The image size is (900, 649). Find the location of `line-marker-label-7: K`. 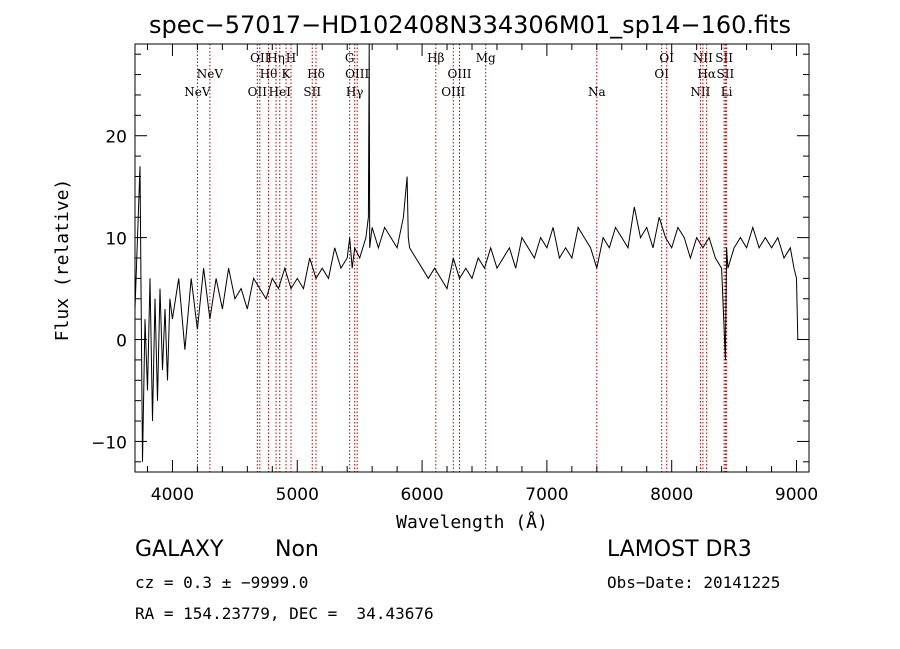

line-marker-label-7: K is located at coordinates (287, 74).